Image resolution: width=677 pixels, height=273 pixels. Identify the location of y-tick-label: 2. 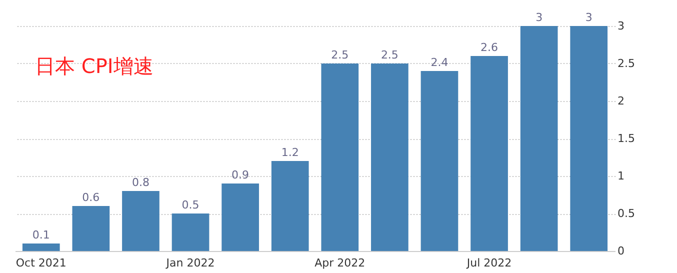
(621, 101).